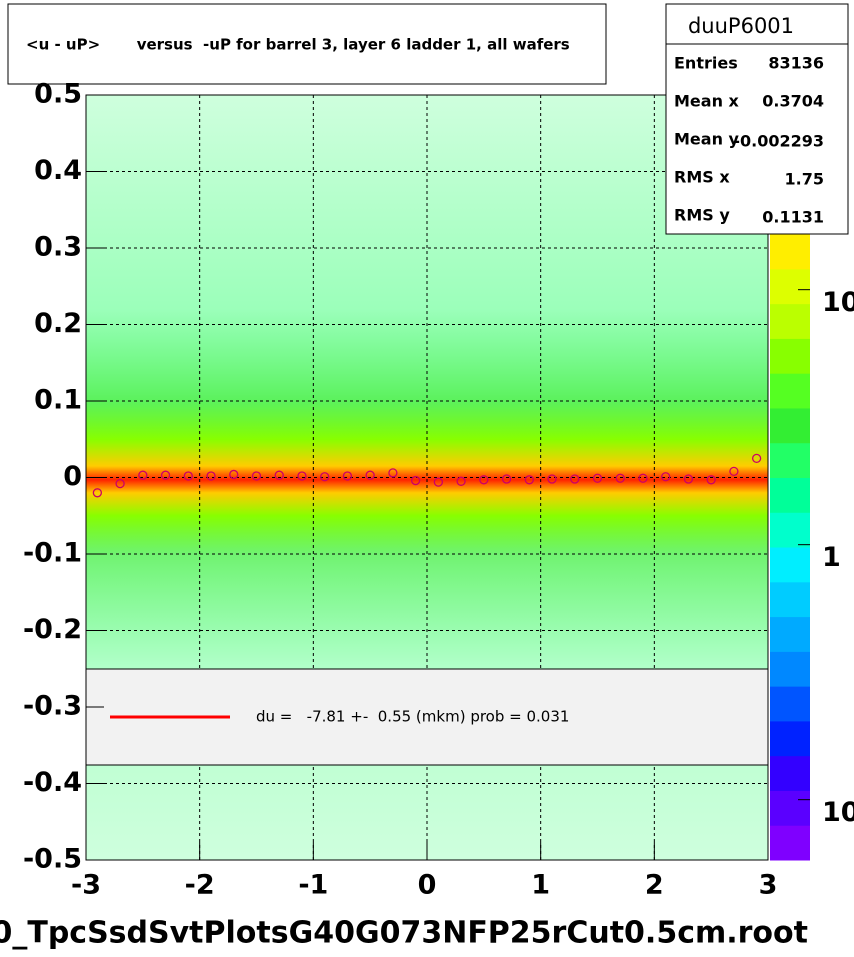 The height and width of the screenshot is (957, 854). I want to click on stats-label: RMS y, so click(702, 215).